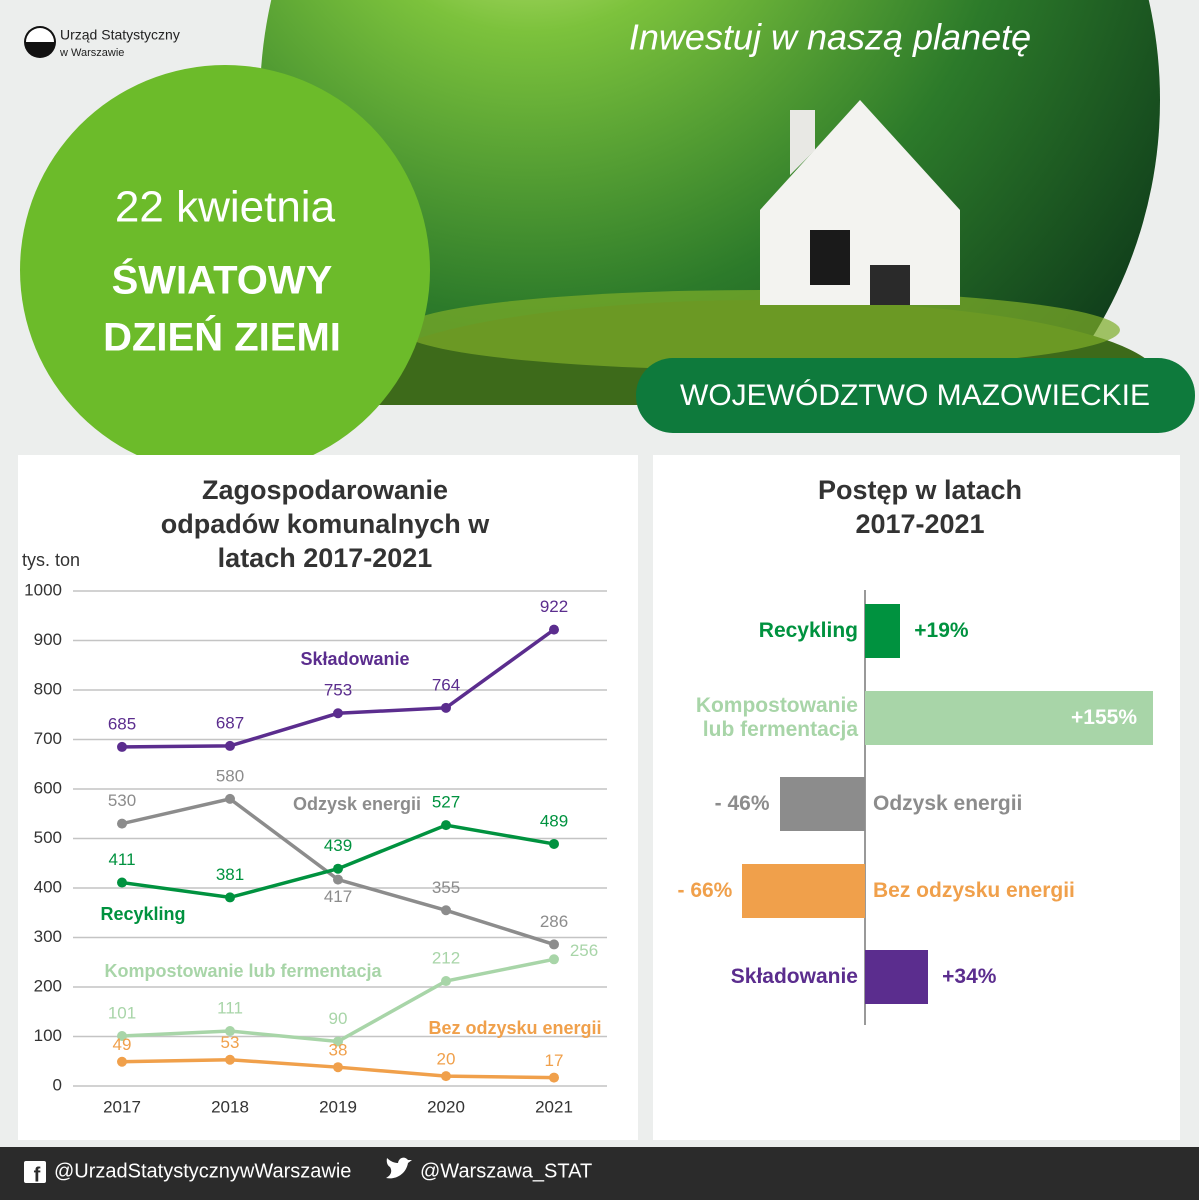 This screenshot has width=1199, height=1200. I want to click on value-label: 212, so click(446, 958).